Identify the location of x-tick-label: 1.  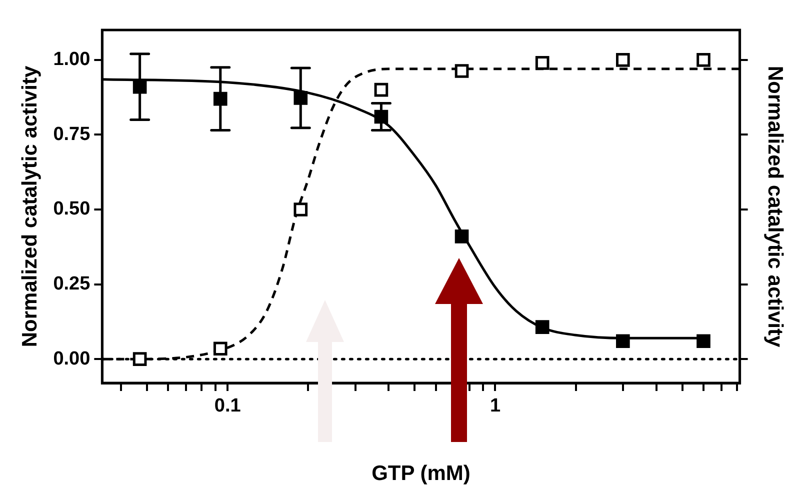
(495, 406).